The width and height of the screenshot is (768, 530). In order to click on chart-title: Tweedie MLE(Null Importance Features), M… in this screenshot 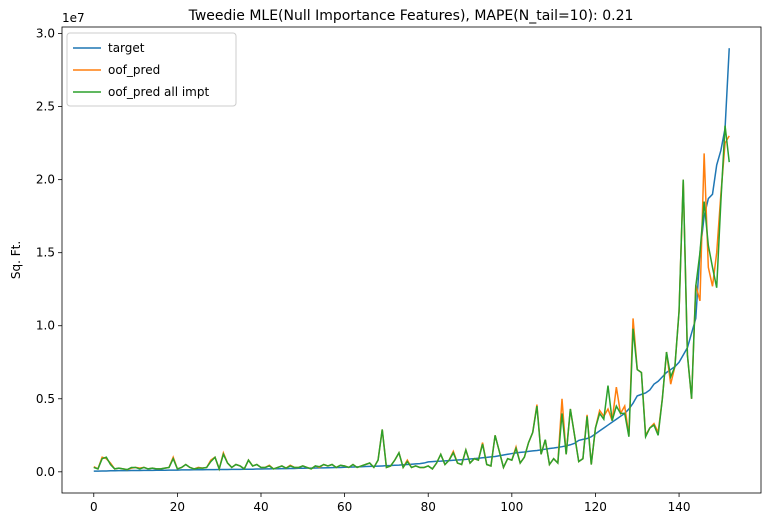, I will do `click(411, 16)`.